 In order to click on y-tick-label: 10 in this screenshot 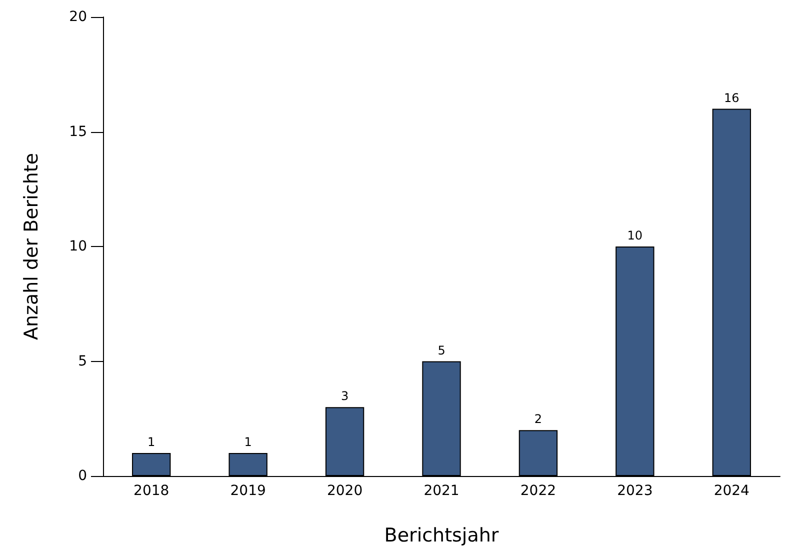, I will do `click(78, 246)`.